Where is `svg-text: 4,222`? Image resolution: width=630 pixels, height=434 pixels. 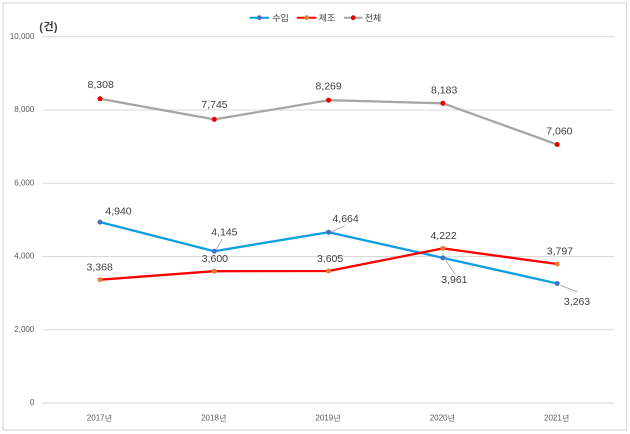
svg-text: 4,222 is located at coordinates (443, 236).